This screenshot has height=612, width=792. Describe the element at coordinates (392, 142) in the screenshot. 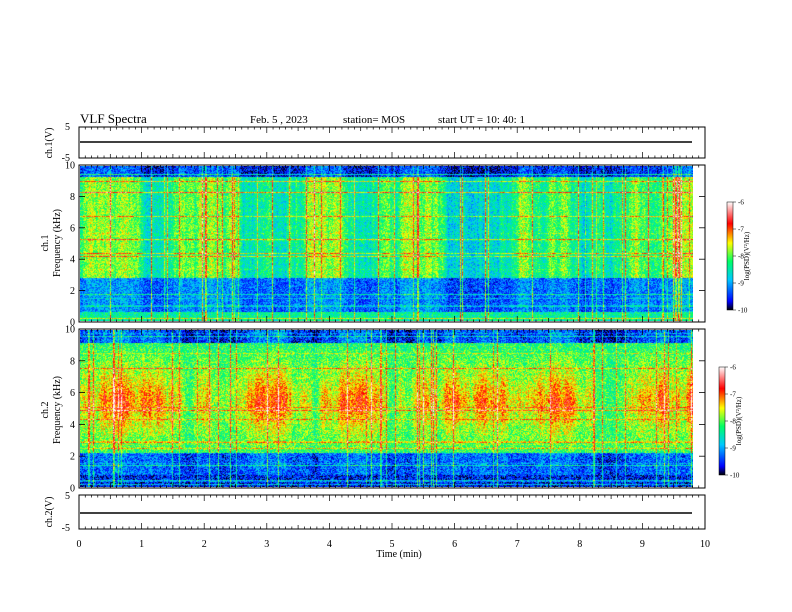

I see `ch1-waveform-xticks` at that location.